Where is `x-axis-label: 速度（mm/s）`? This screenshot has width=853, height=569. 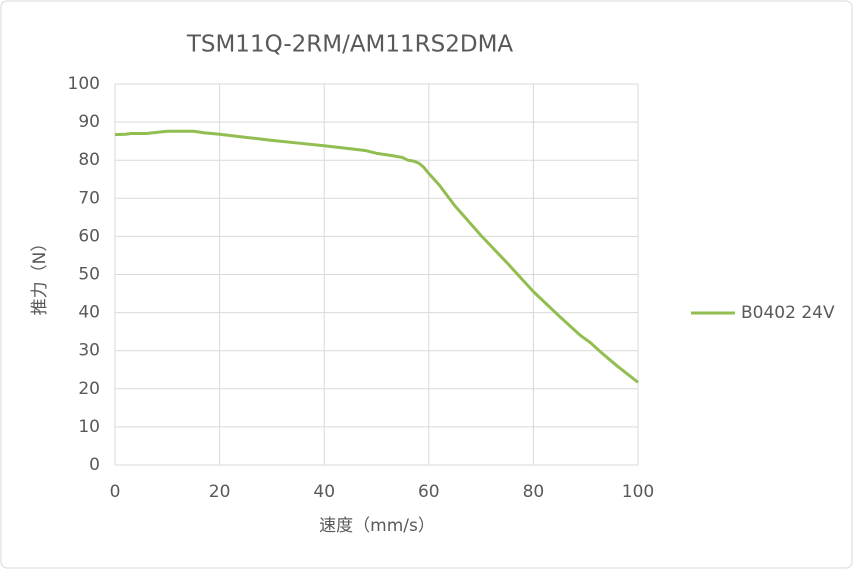
x-axis-label: 速度（mm/s） is located at coordinates (377, 526).